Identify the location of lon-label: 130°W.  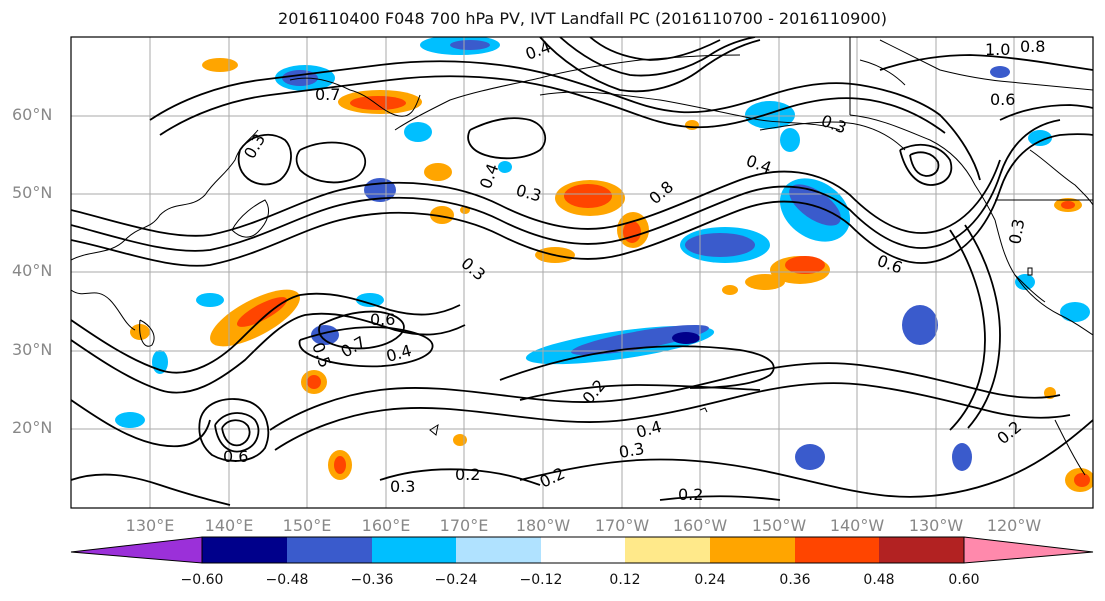
(936, 525).